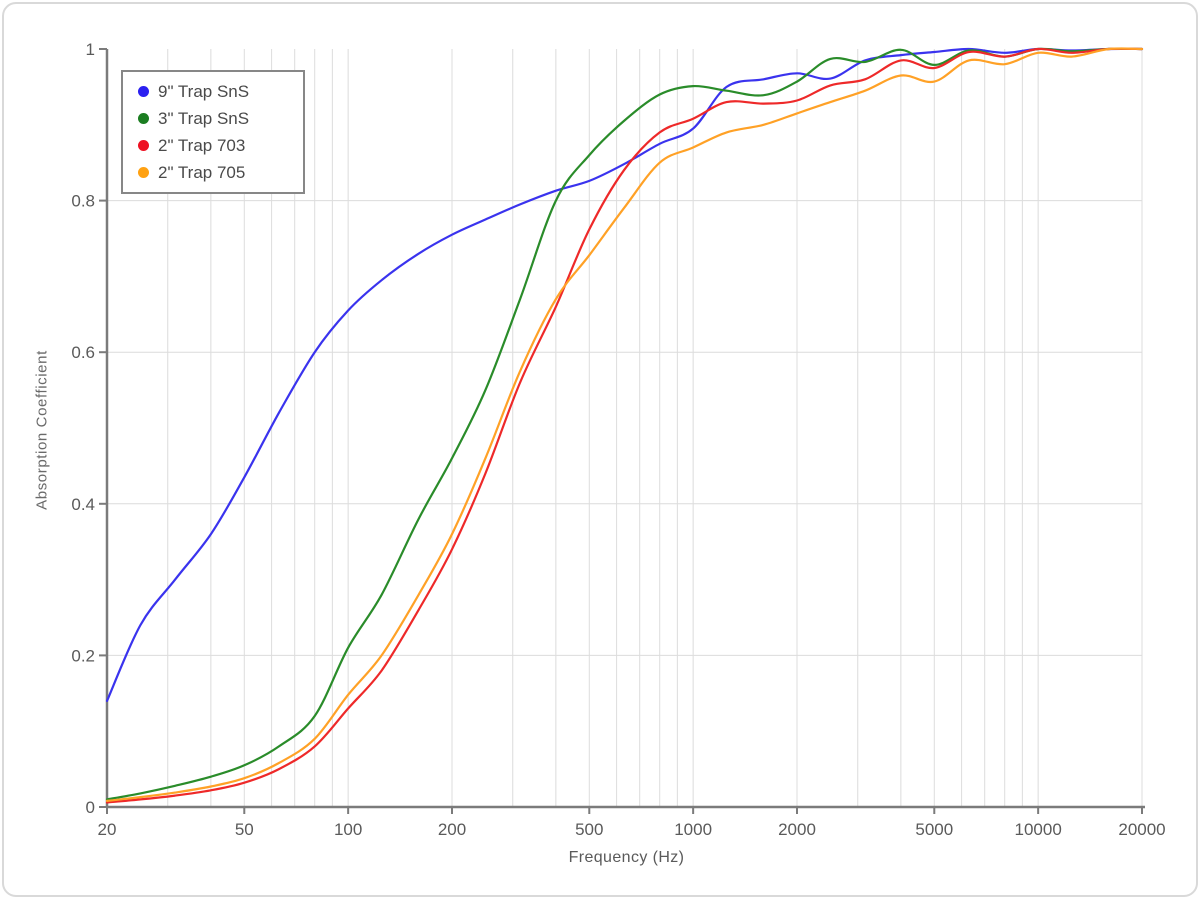 The width and height of the screenshot is (1200, 899). Describe the element at coordinates (83, 655) in the screenshot. I see `y-tick-label: 0.2` at that location.